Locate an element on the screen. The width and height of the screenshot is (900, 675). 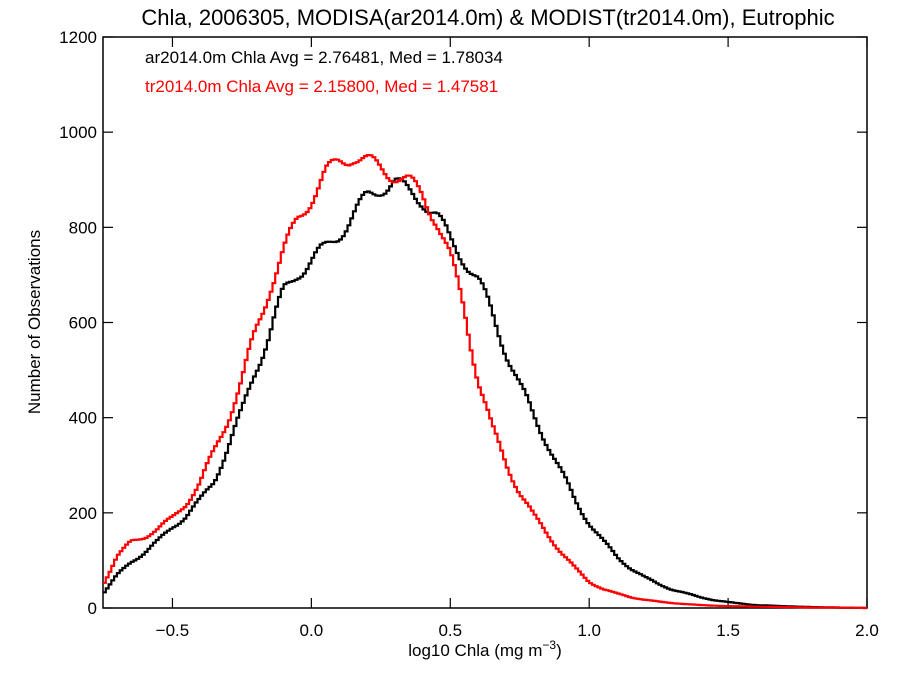
y-tick-label: 800 is located at coordinates (83, 227).